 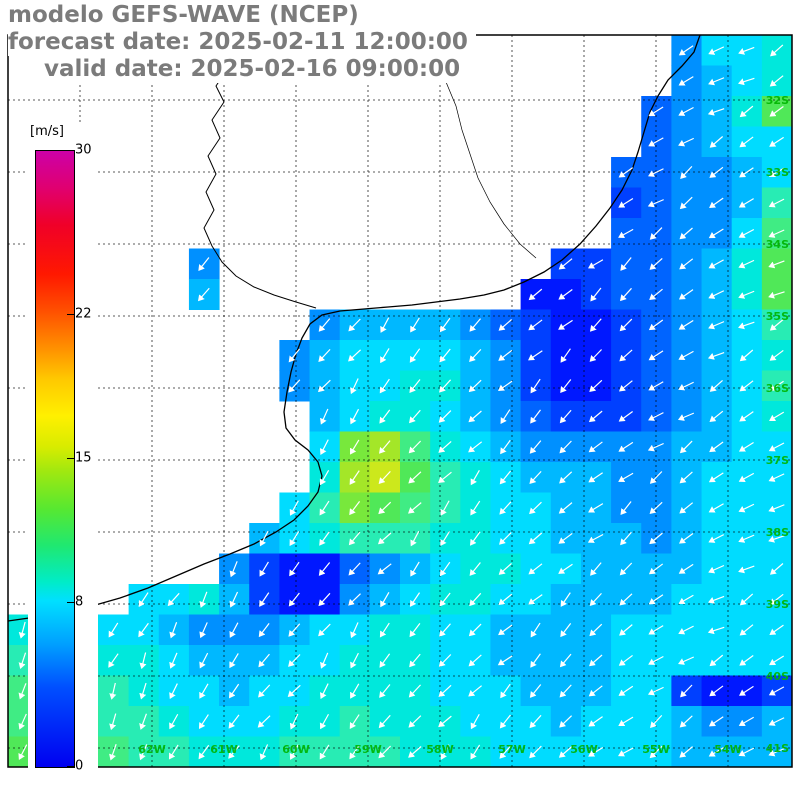 I want to click on lat-label: 39S, so click(x=777, y=604).